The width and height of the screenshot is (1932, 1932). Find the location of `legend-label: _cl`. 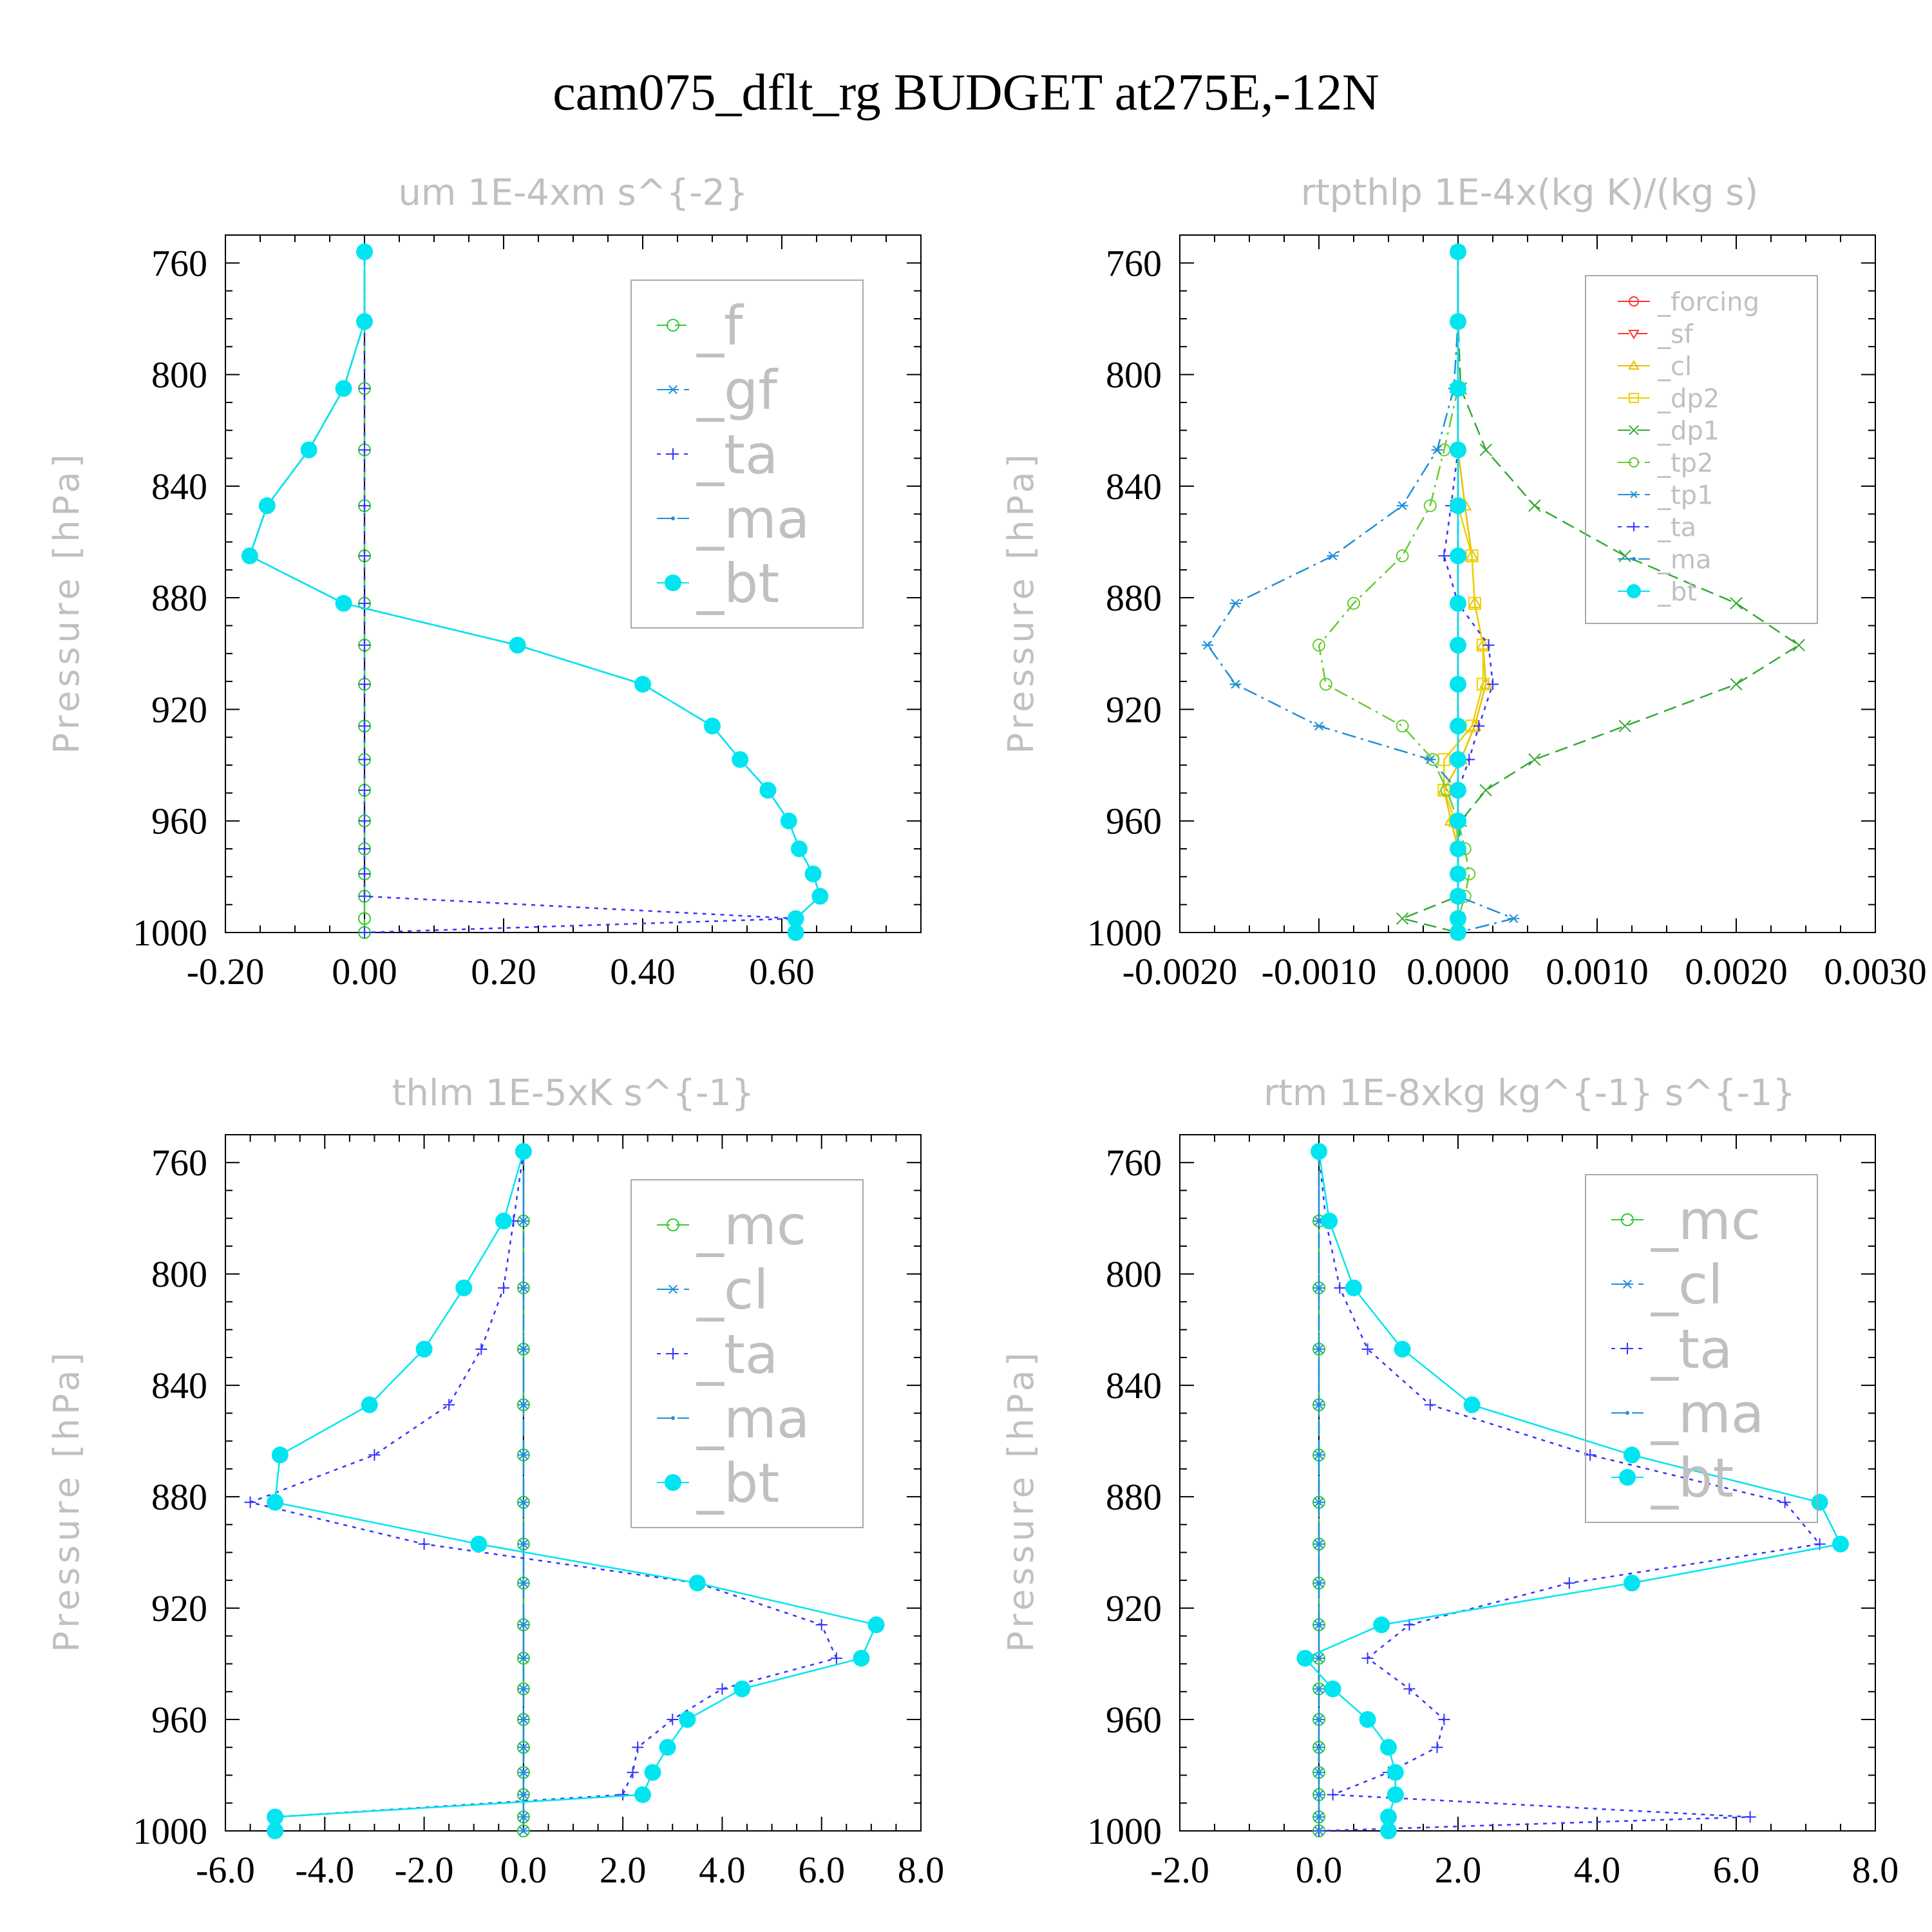

legend-label: _cl is located at coordinates (732, 1289).